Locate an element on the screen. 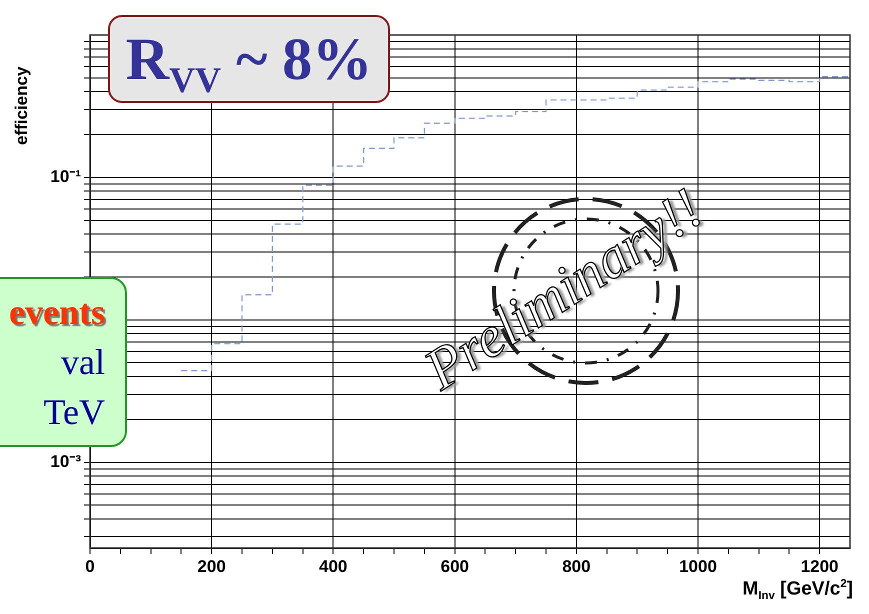 This screenshot has width=869, height=614. x-tick-label: 400 is located at coordinates (333, 566).